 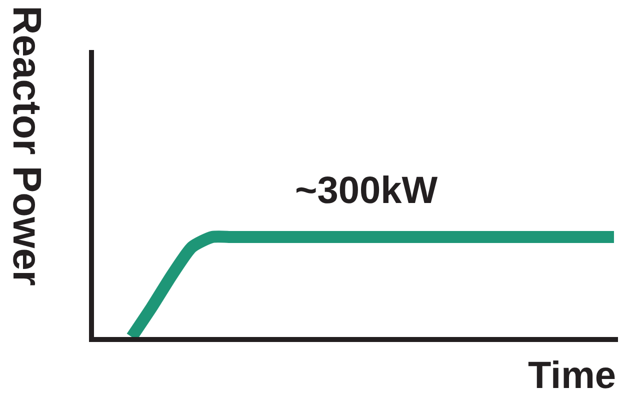 What do you see at coordinates (26, 146) in the screenshot?
I see `y-axis-title: Reactor Power` at bounding box center [26, 146].